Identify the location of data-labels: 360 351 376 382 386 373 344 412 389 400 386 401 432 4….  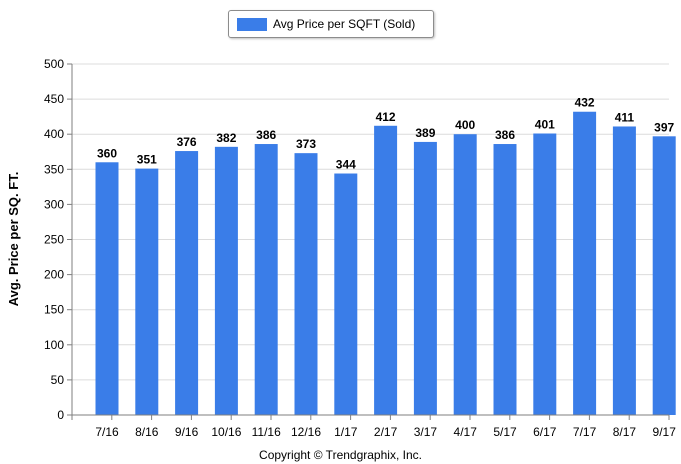
(386, 134).